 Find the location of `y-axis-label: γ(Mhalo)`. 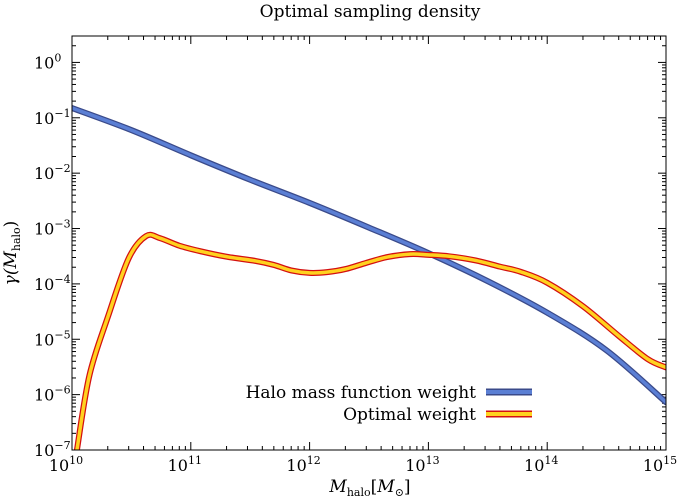

y-axis-label: γ(Mhalo) is located at coordinates (12, 253).